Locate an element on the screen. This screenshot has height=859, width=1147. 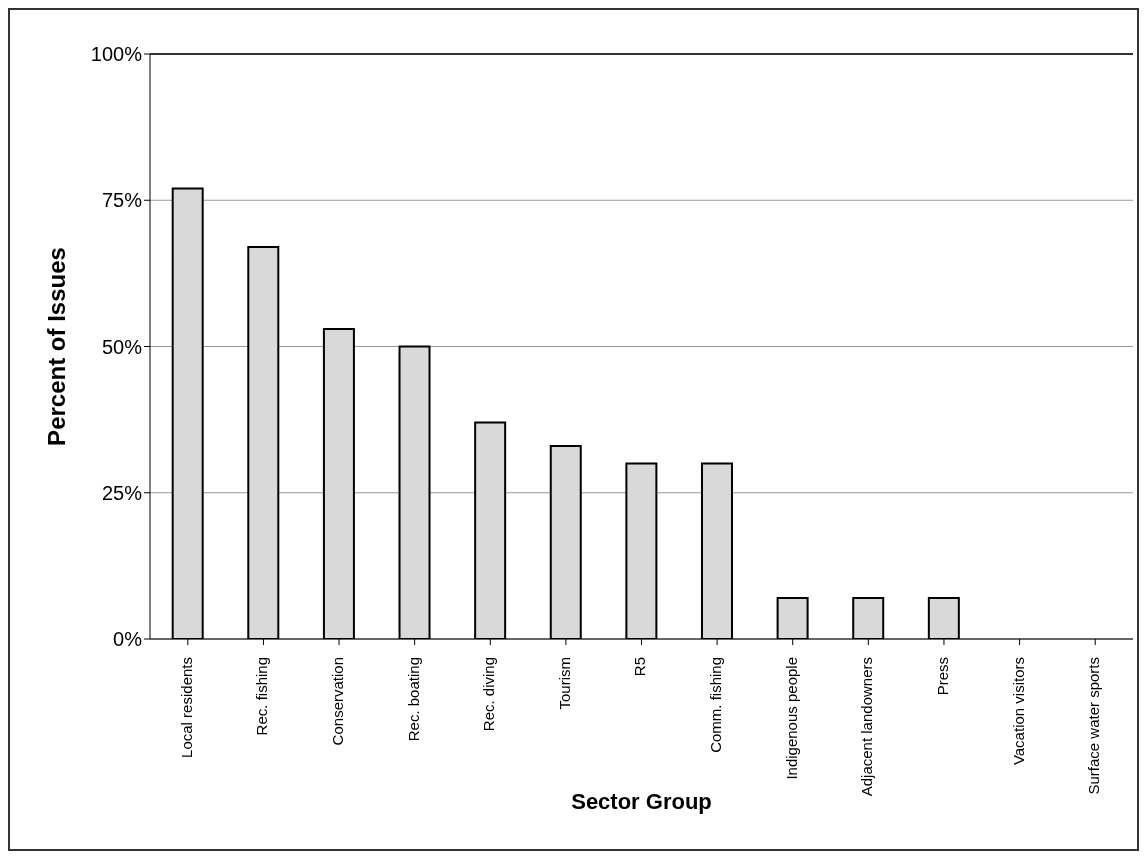
x-tick-label: Adjacent landowners is located at coordinates (867, 727).